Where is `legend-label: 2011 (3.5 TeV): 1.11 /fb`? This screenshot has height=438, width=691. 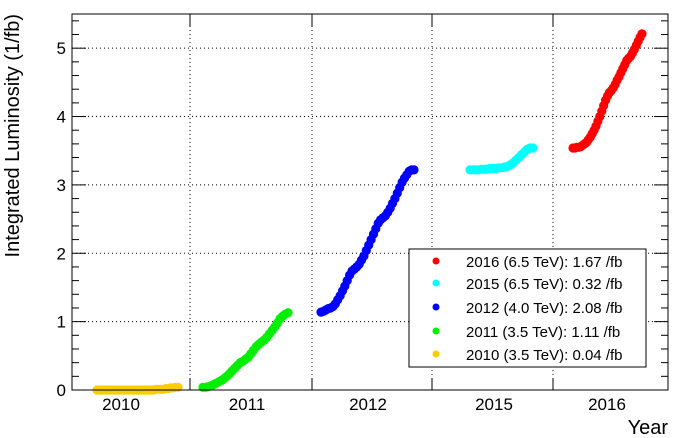
legend-label: 2011 (3.5 TeV): 1.11 /fb is located at coordinates (543, 332).